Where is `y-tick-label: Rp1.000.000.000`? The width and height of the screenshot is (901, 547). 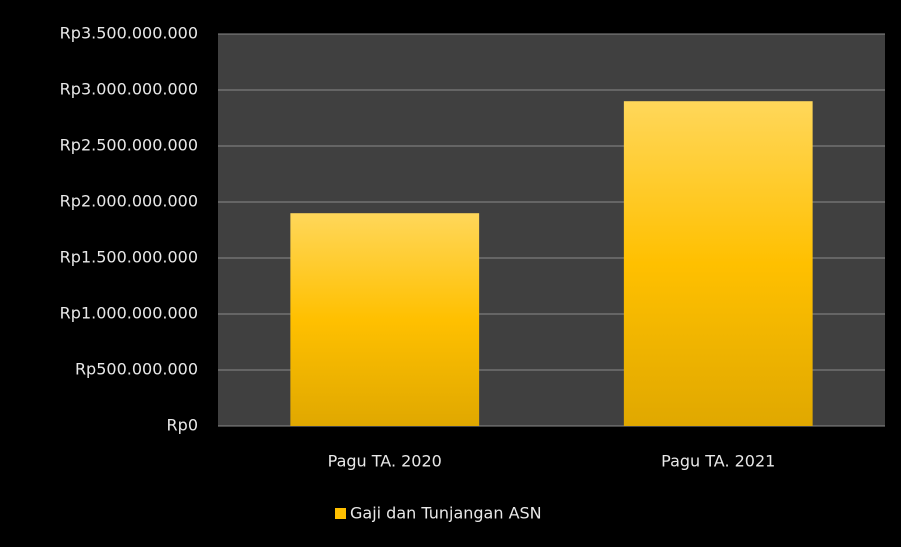
y-tick-label: Rp1.000.000.000 is located at coordinates (129, 313).